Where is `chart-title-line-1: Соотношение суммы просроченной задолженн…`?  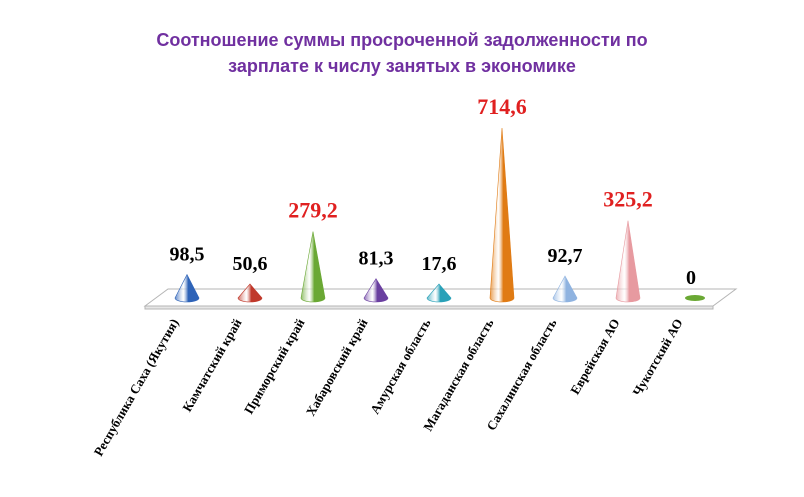 chart-title-line-1: Соотношение суммы просроченной задолженн… is located at coordinates (402, 40).